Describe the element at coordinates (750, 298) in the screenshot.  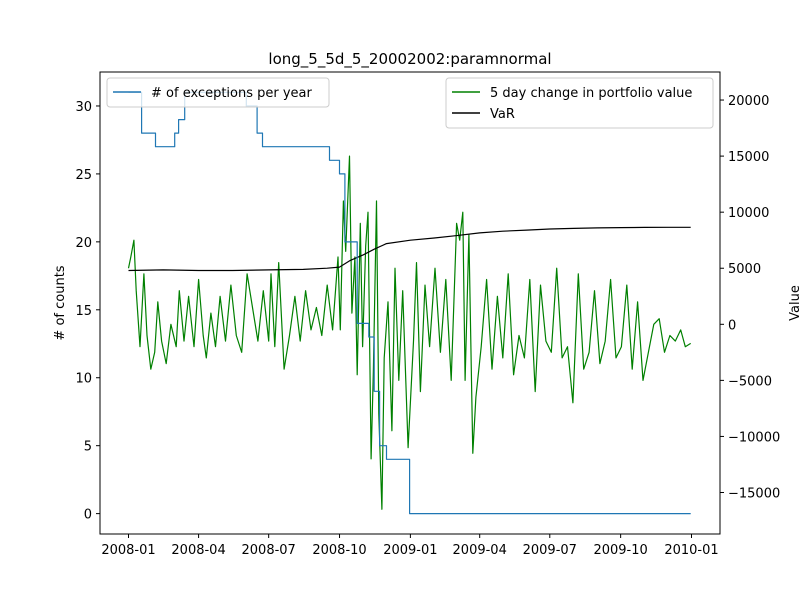
I see `right-y-axis: −15000 −10000 −5000 0 5000 10000 15000 20000` at that location.